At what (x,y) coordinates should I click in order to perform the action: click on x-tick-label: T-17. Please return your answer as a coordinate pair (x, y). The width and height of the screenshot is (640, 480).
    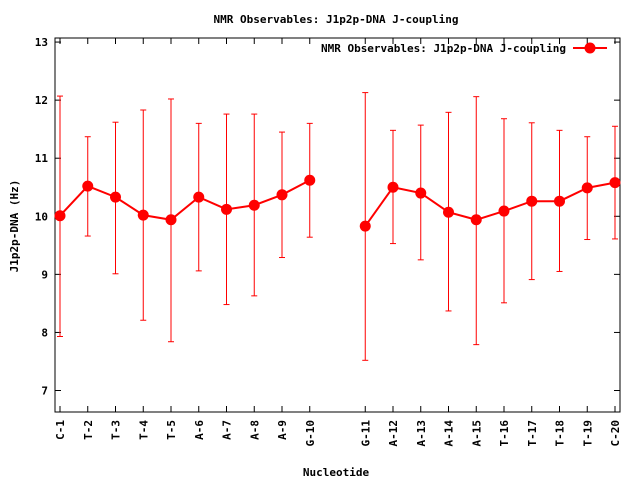
    Looking at the image, I should click on (532, 433).